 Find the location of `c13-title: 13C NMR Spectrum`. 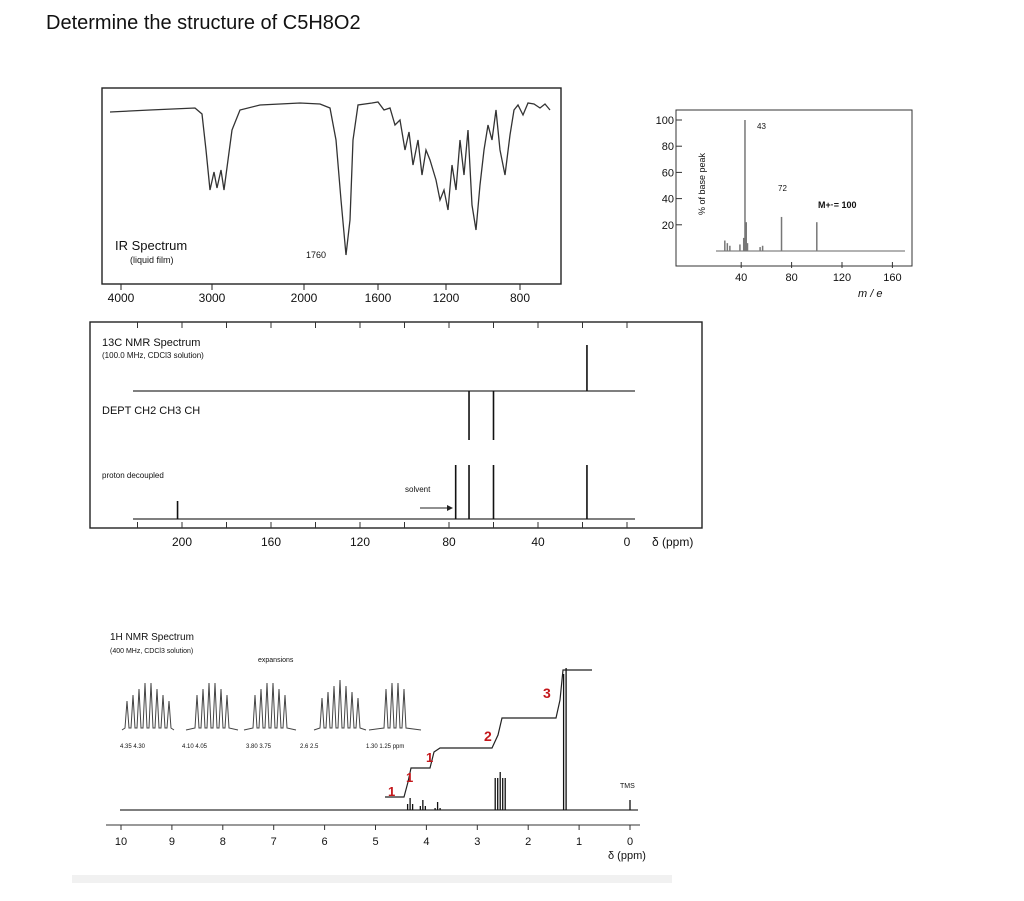

c13-title: 13C NMR Spectrum is located at coordinates (151, 343).